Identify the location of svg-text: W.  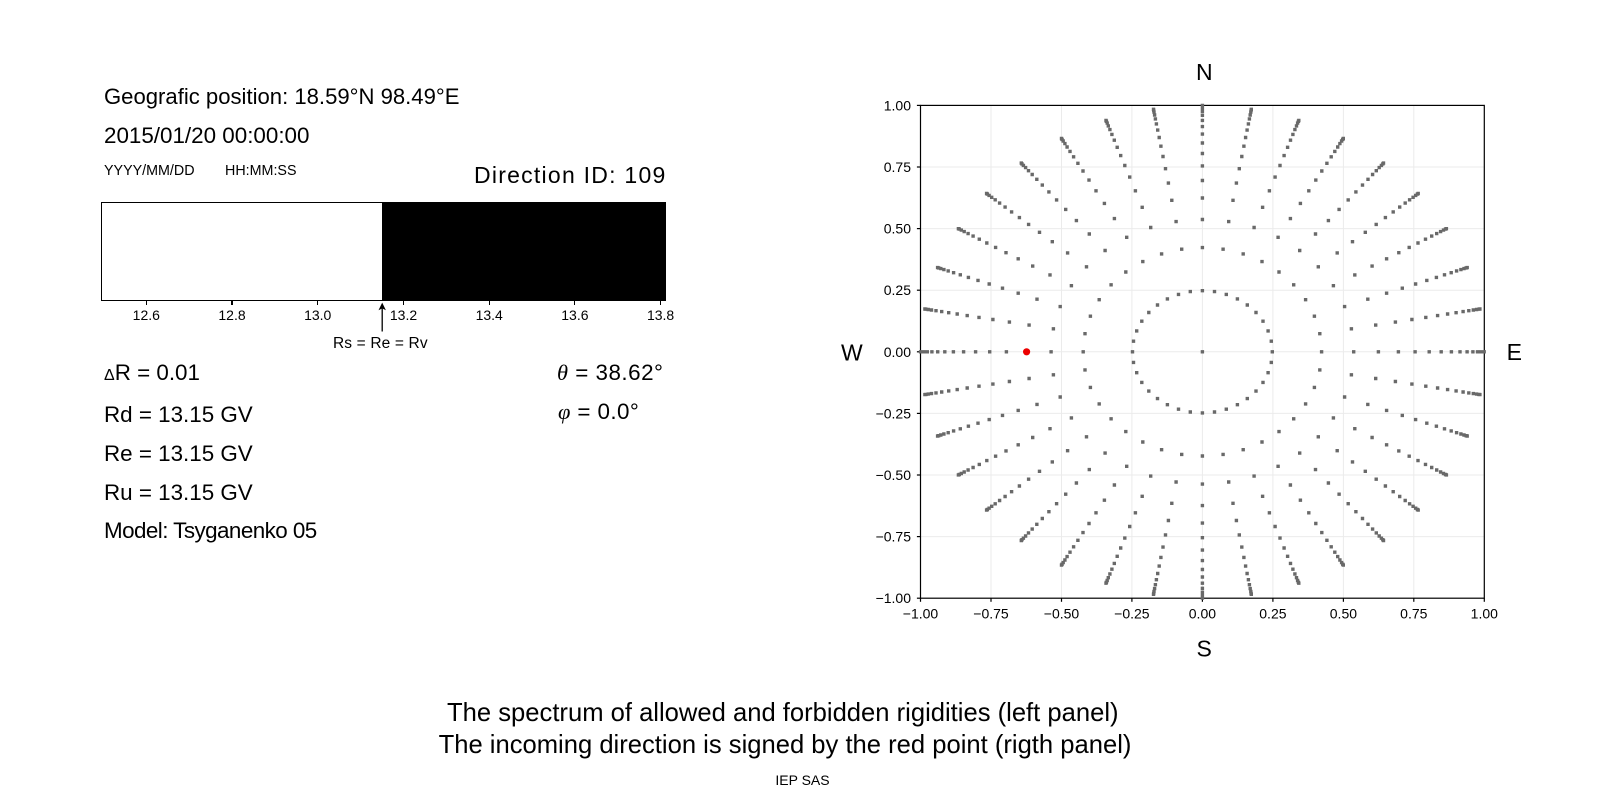
(852, 352).